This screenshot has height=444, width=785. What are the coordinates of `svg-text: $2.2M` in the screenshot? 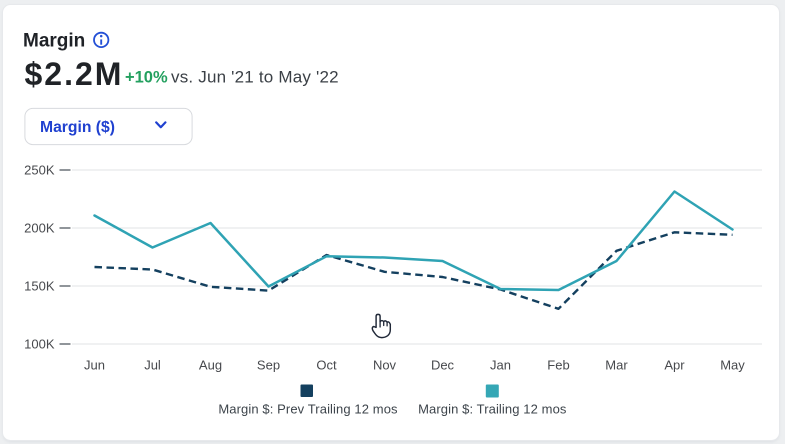 It's located at (74, 74).